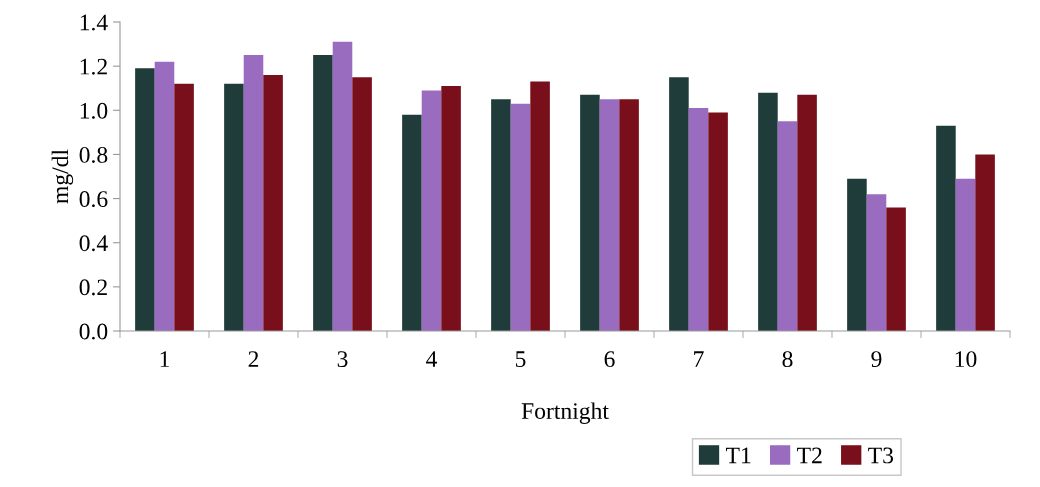 This screenshot has height=487, width=1040. What do you see at coordinates (787, 359) in the screenshot?
I see `x-tick-label: 8` at bounding box center [787, 359].